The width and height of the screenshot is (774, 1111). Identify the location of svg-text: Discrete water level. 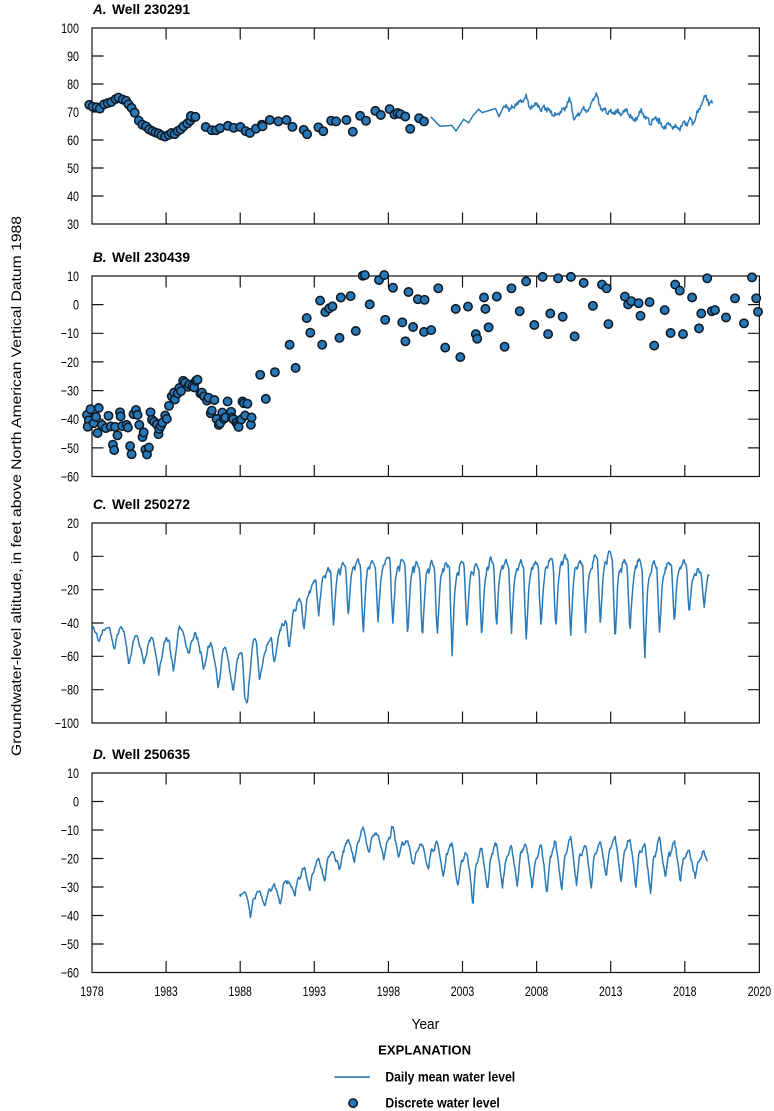
(442, 1102).